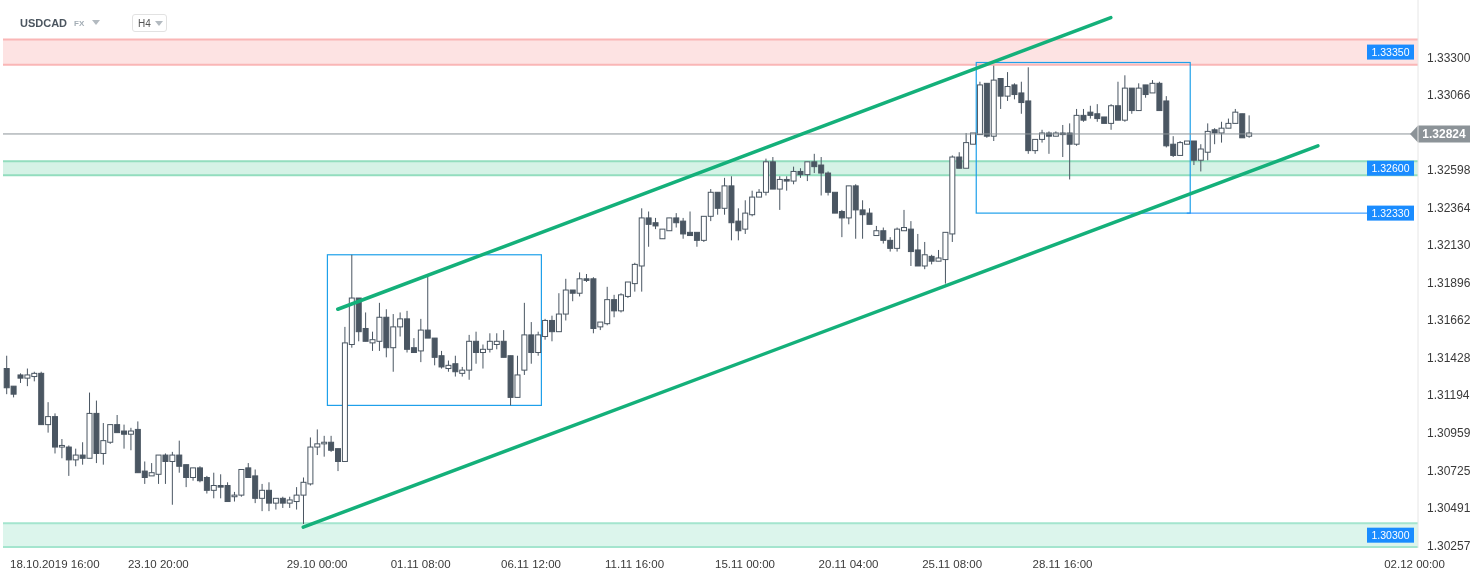  I want to click on x-tick-label: 06.11 12:00, so click(531, 564).